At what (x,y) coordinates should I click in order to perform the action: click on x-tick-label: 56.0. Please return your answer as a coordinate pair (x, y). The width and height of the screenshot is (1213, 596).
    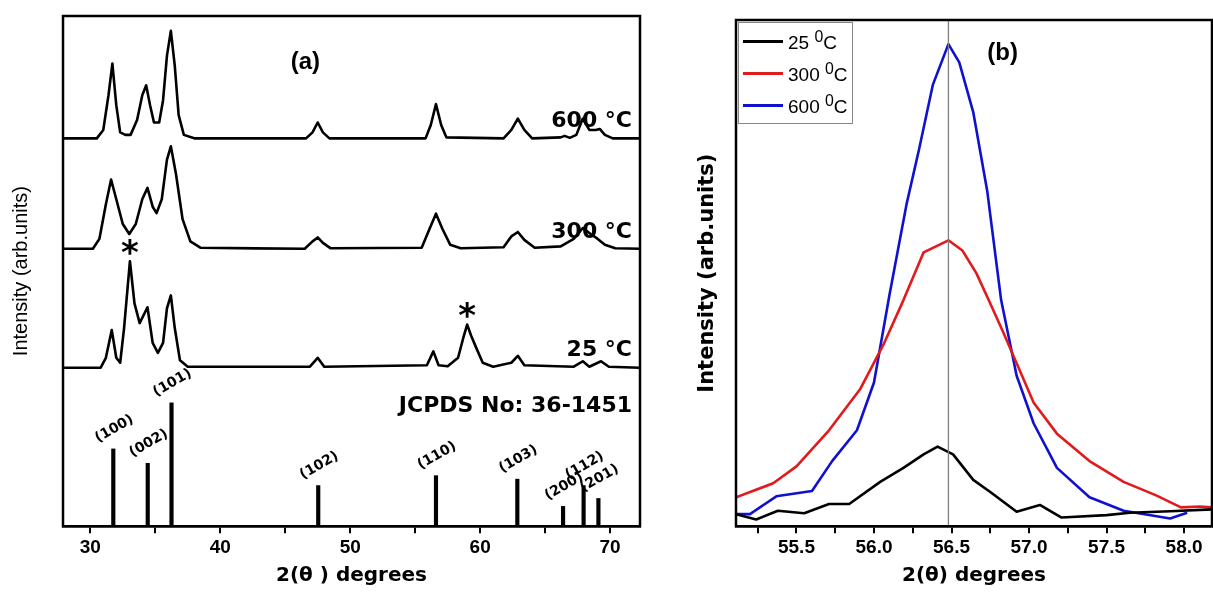
    Looking at the image, I should click on (874, 546).